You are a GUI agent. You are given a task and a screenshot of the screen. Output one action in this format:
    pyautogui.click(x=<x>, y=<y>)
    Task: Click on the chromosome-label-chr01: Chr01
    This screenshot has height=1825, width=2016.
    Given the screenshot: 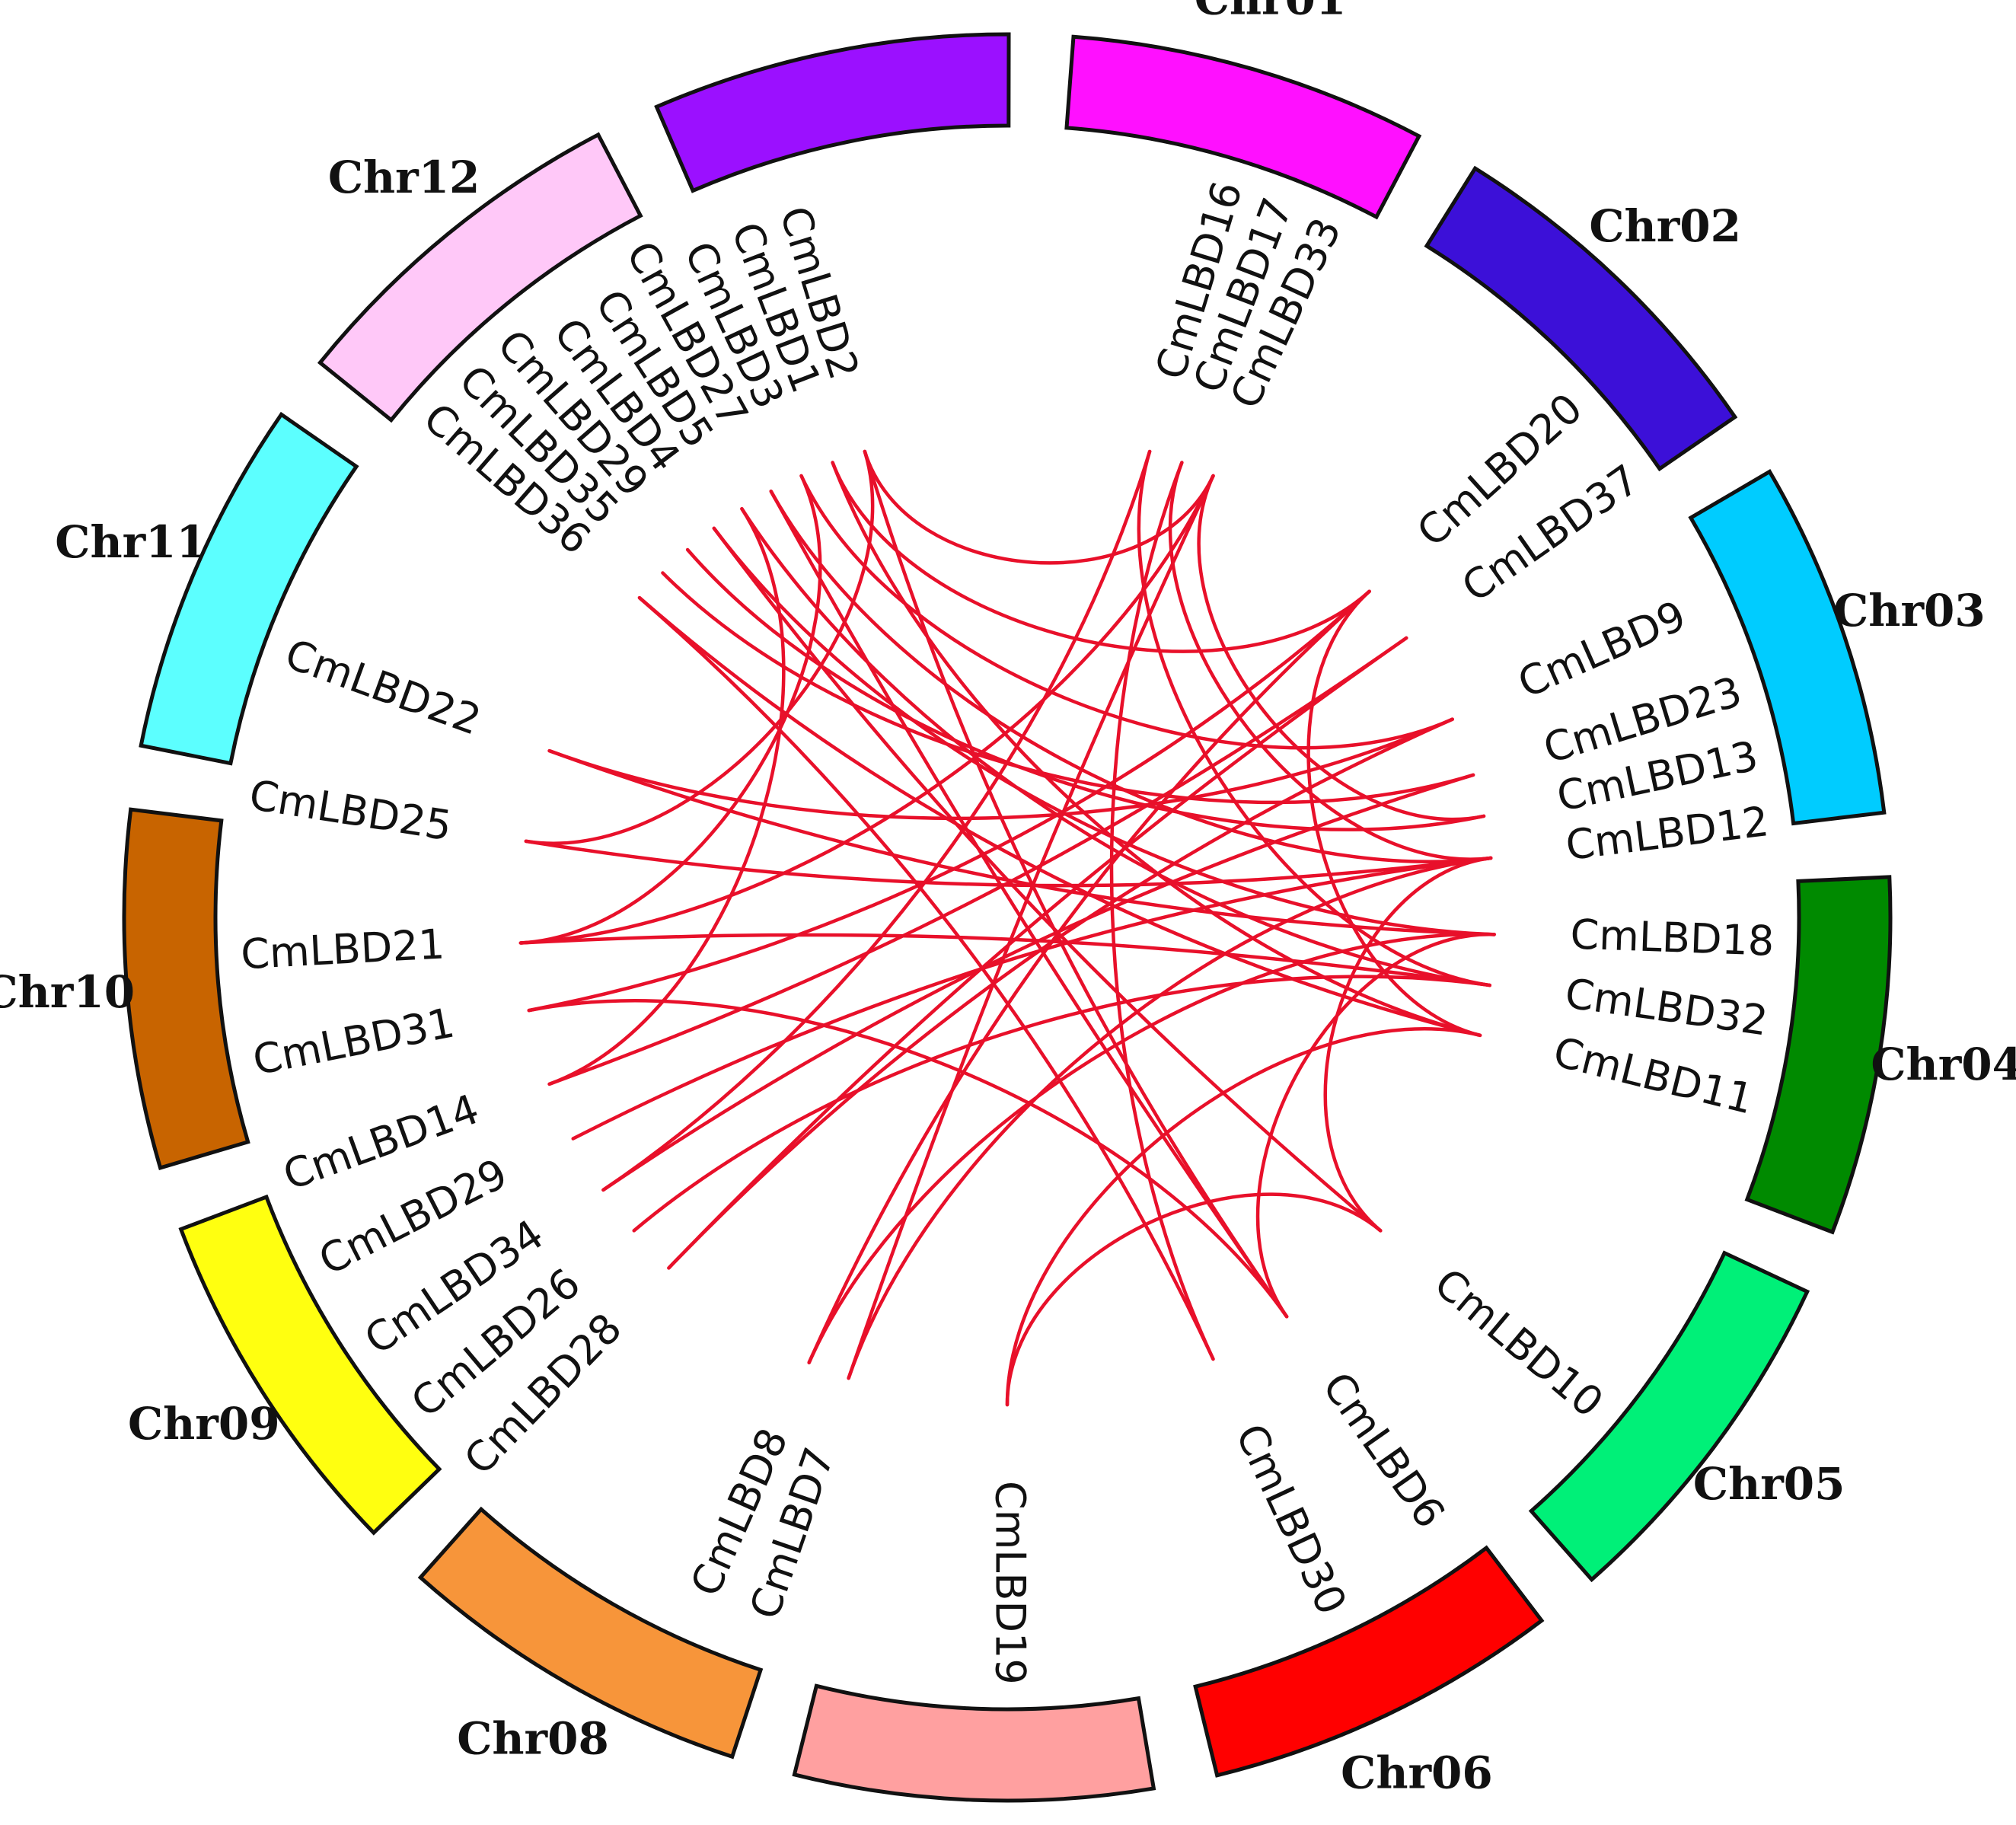 What is the action you would take?
    pyautogui.click(x=1271, y=12)
    